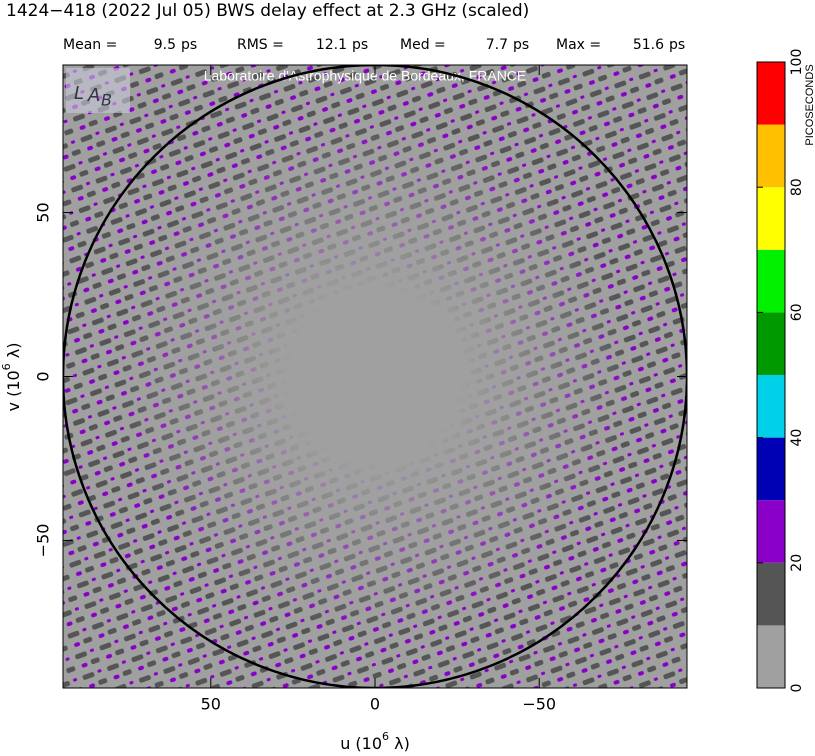 The width and height of the screenshot is (815, 756). I want to click on y-axis-label: v (106 λ), so click(11, 377).